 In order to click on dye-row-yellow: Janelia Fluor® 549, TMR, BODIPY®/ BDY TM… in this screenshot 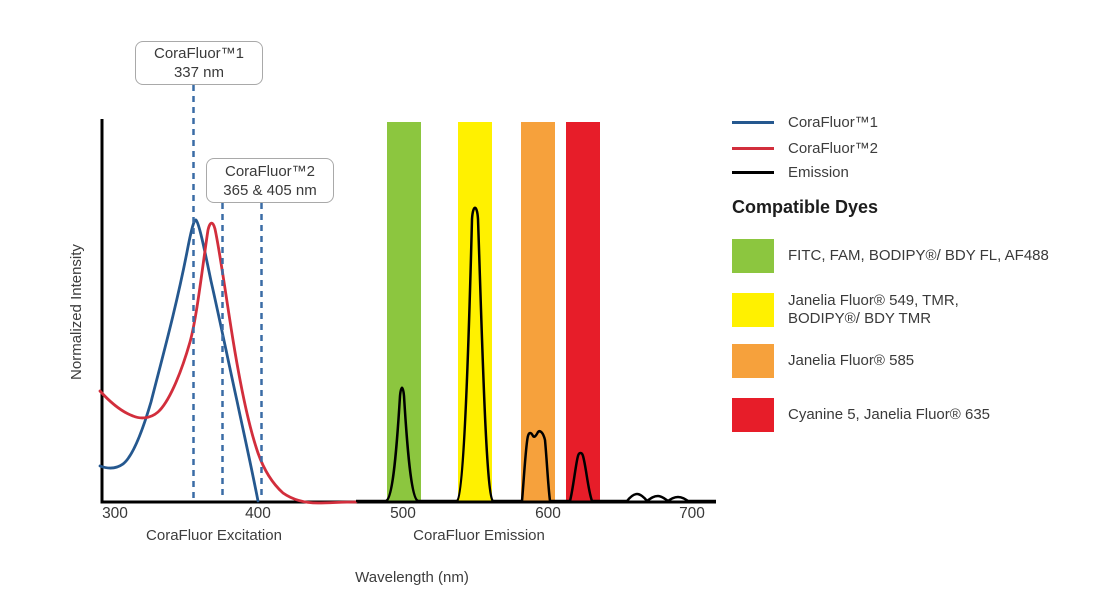, I will do `click(845, 310)`.